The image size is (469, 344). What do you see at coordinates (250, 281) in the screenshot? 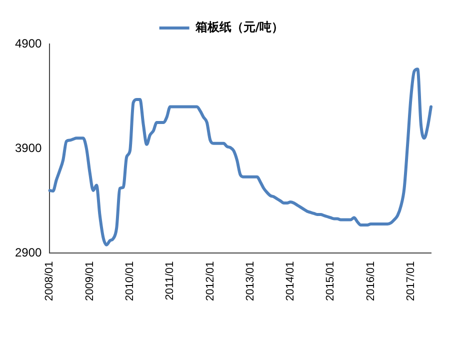
I see `x-tick-label: 2013/01` at bounding box center [250, 281].